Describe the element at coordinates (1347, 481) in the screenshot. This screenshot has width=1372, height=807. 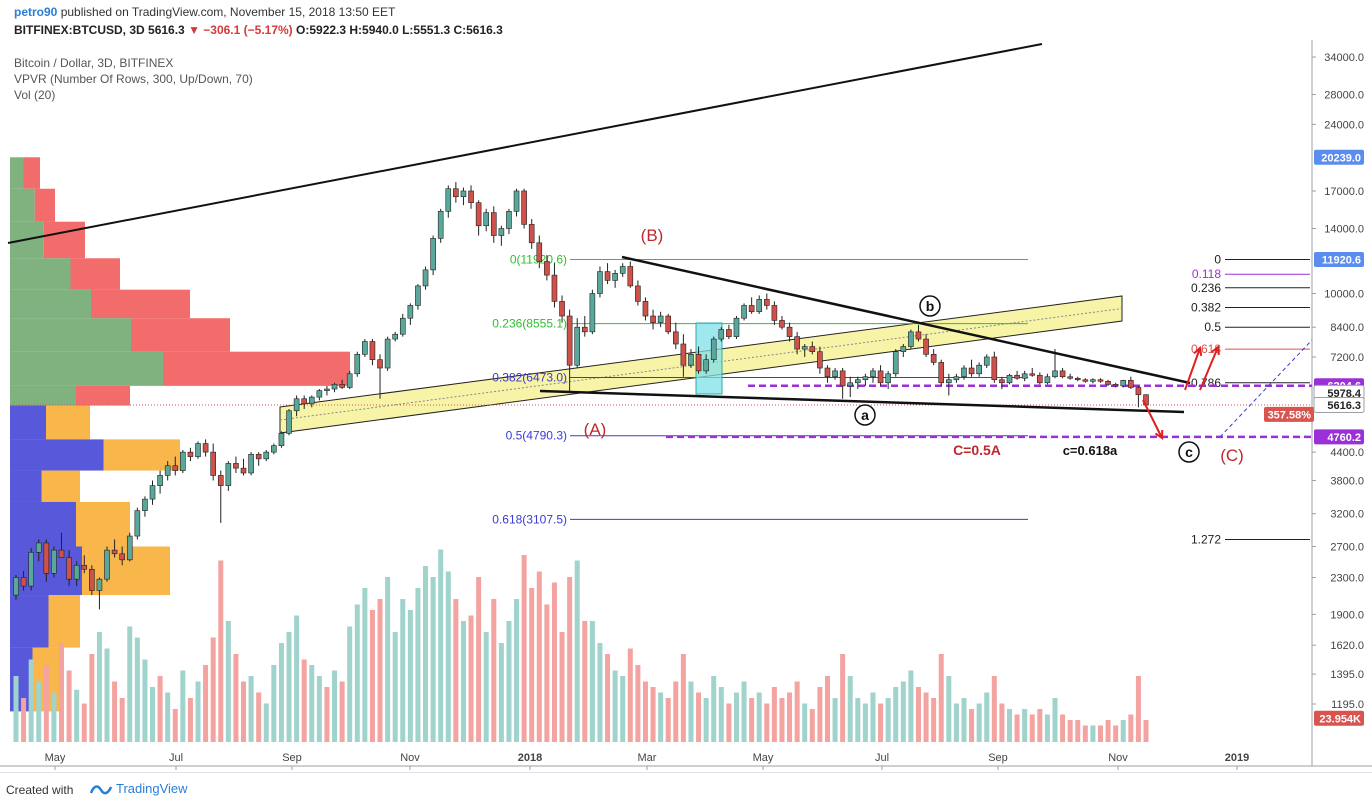
I see `price-tick-label-9: 3800.0` at that location.